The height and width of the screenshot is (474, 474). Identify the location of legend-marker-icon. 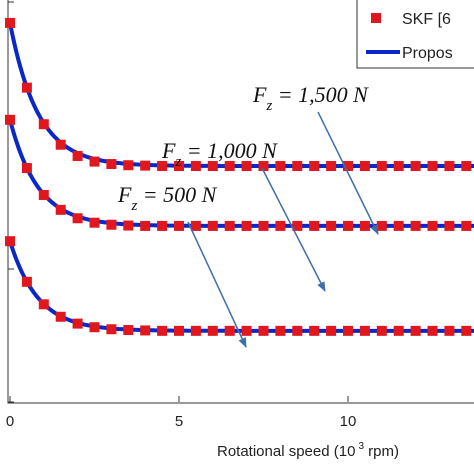
(376, 18).